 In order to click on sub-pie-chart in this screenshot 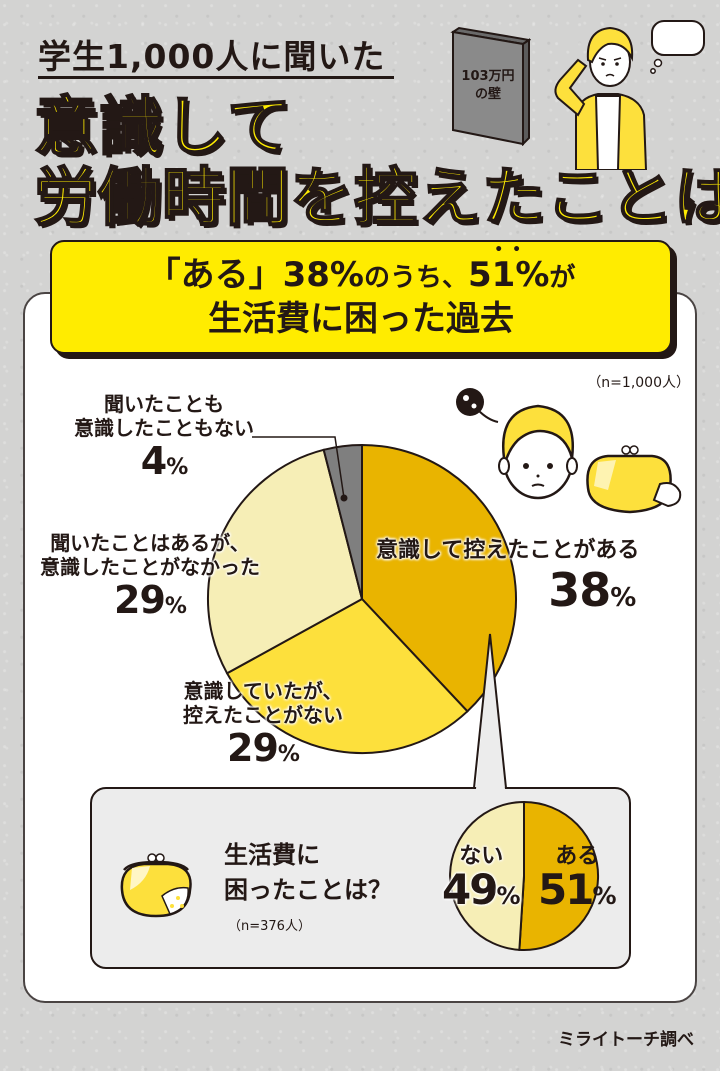, I will do `click(524, 875)`.